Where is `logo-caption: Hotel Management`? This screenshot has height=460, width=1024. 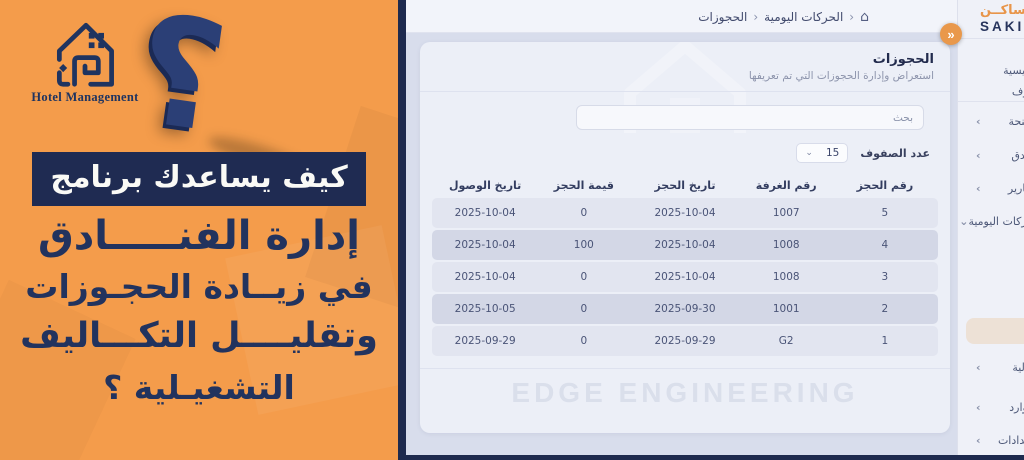
logo-caption: Hotel Management is located at coordinates (85, 97).